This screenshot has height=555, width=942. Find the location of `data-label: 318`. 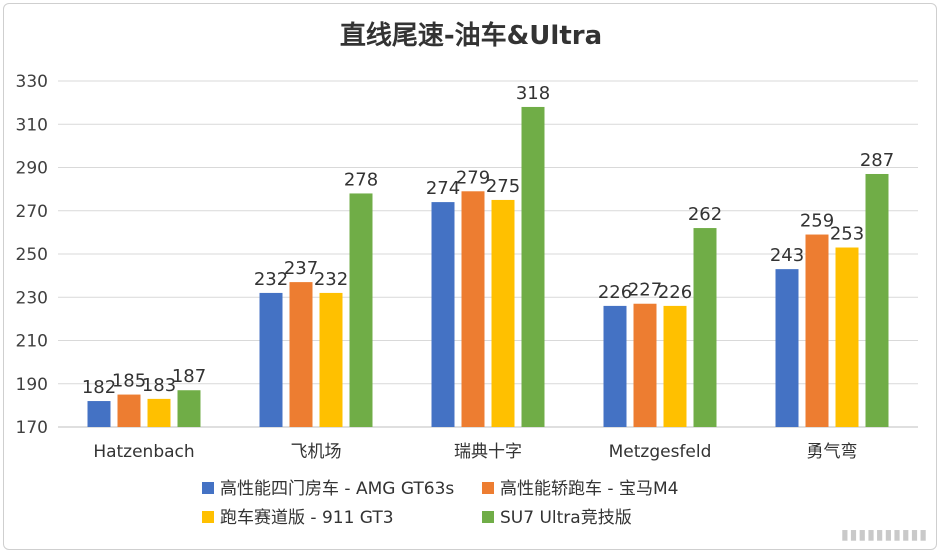

data-label: 318 is located at coordinates (533, 93).